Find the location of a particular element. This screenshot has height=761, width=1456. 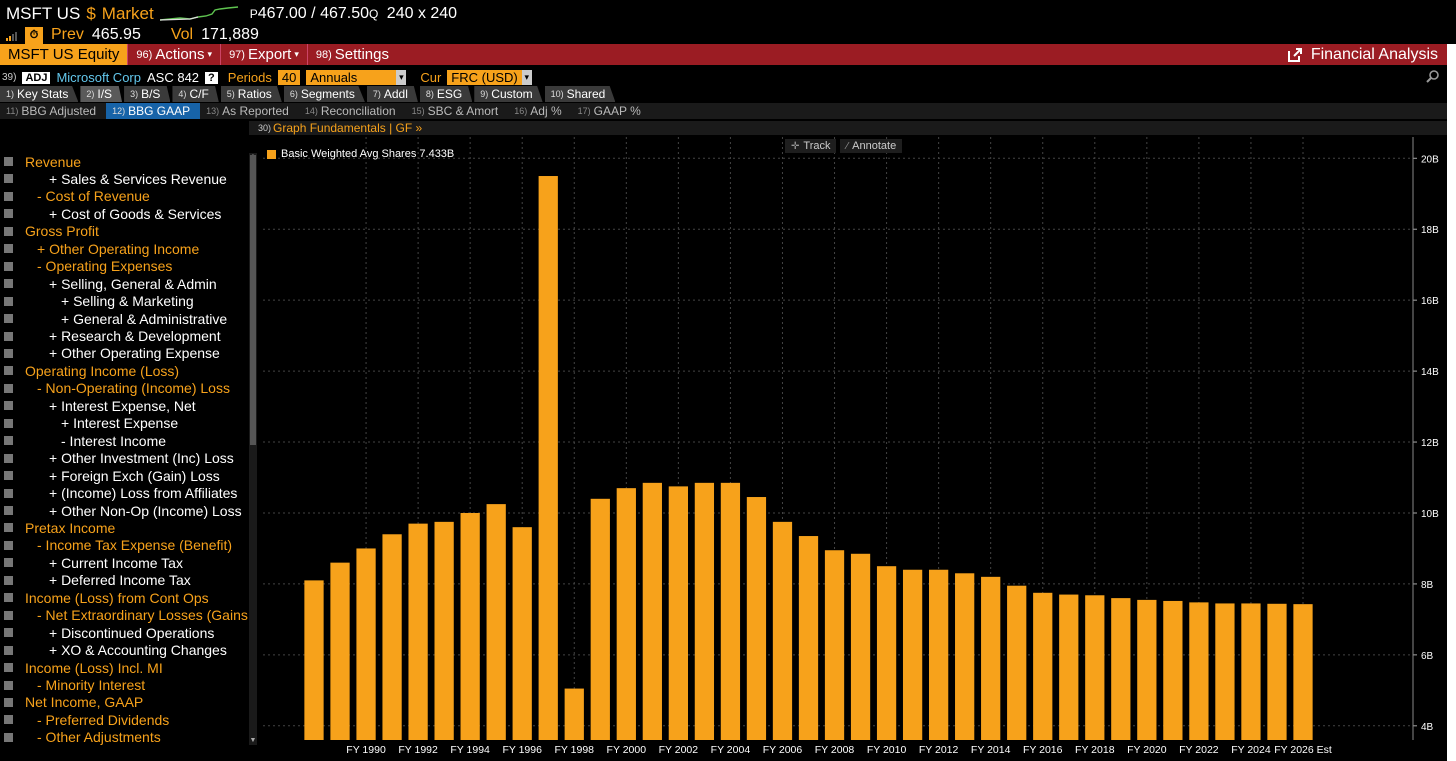

help-icon: ? is located at coordinates (211, 77).